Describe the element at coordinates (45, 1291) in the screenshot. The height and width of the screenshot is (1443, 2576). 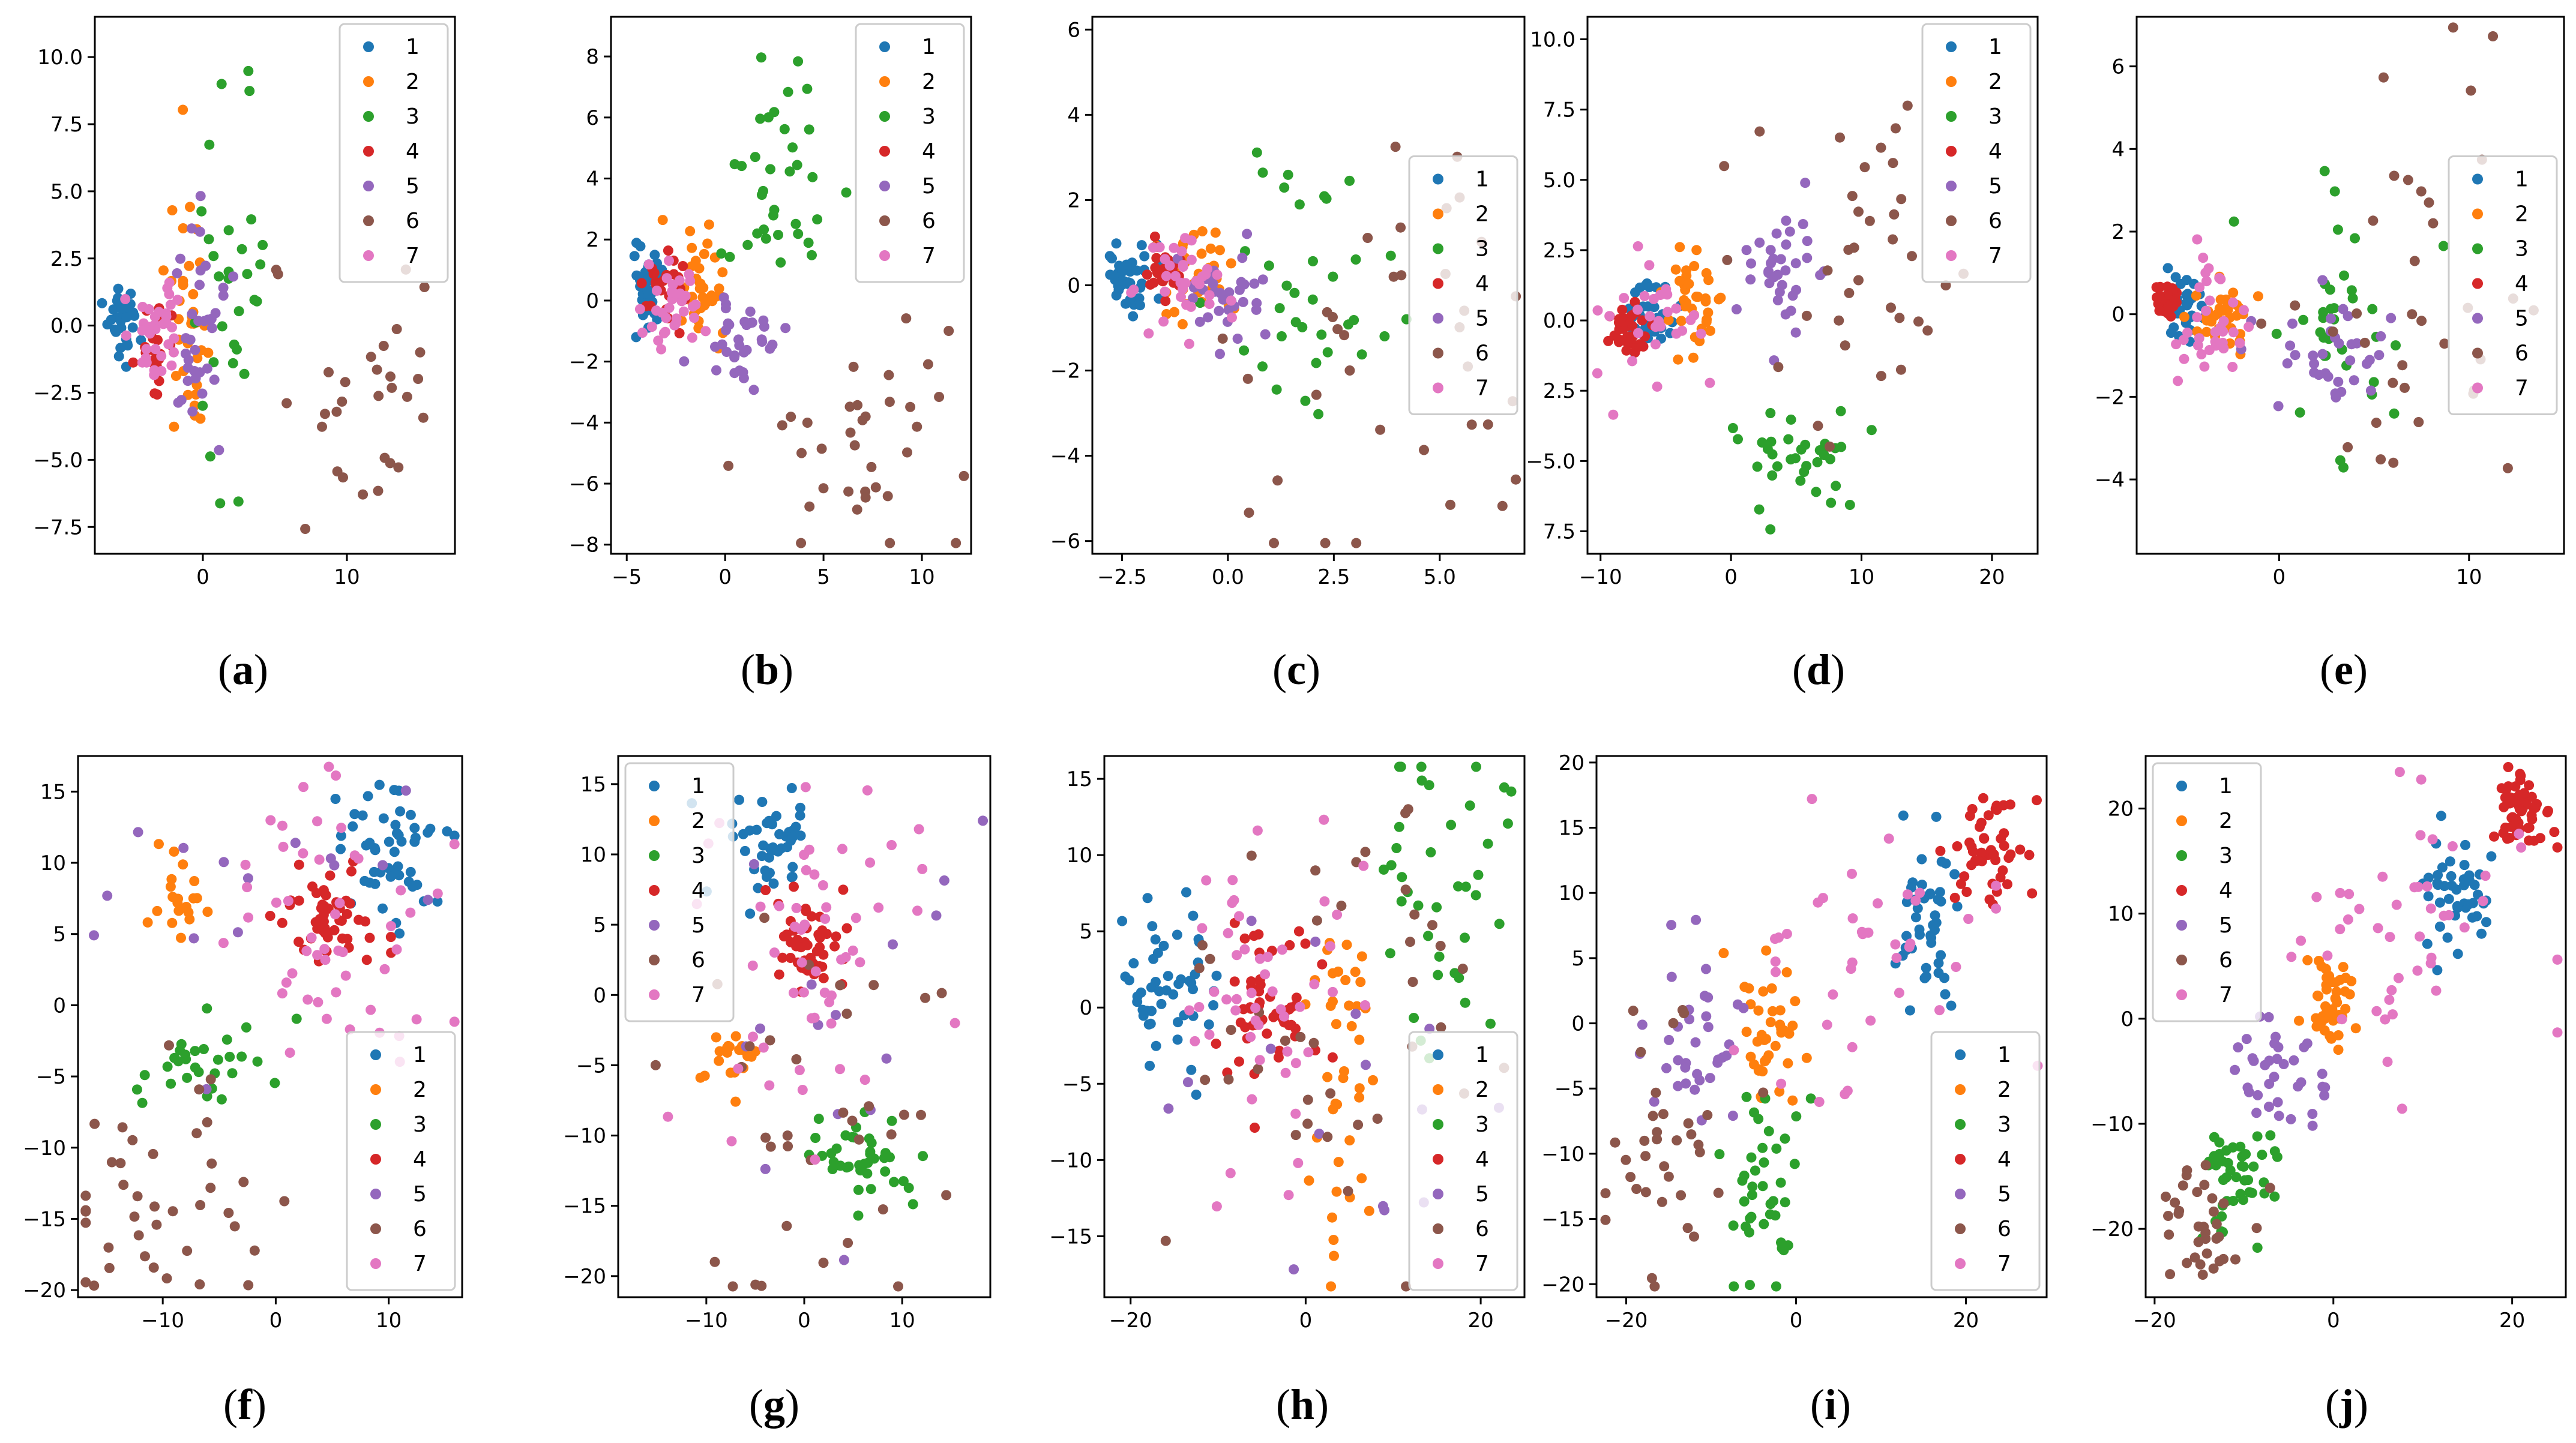
I see `y-tick-label: −20` at that location.